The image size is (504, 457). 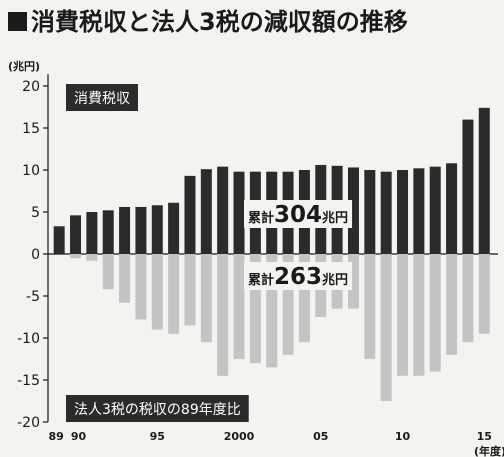 I want to click on positive-total-annotation-unit: 兆円, so click(x=335, y=218).